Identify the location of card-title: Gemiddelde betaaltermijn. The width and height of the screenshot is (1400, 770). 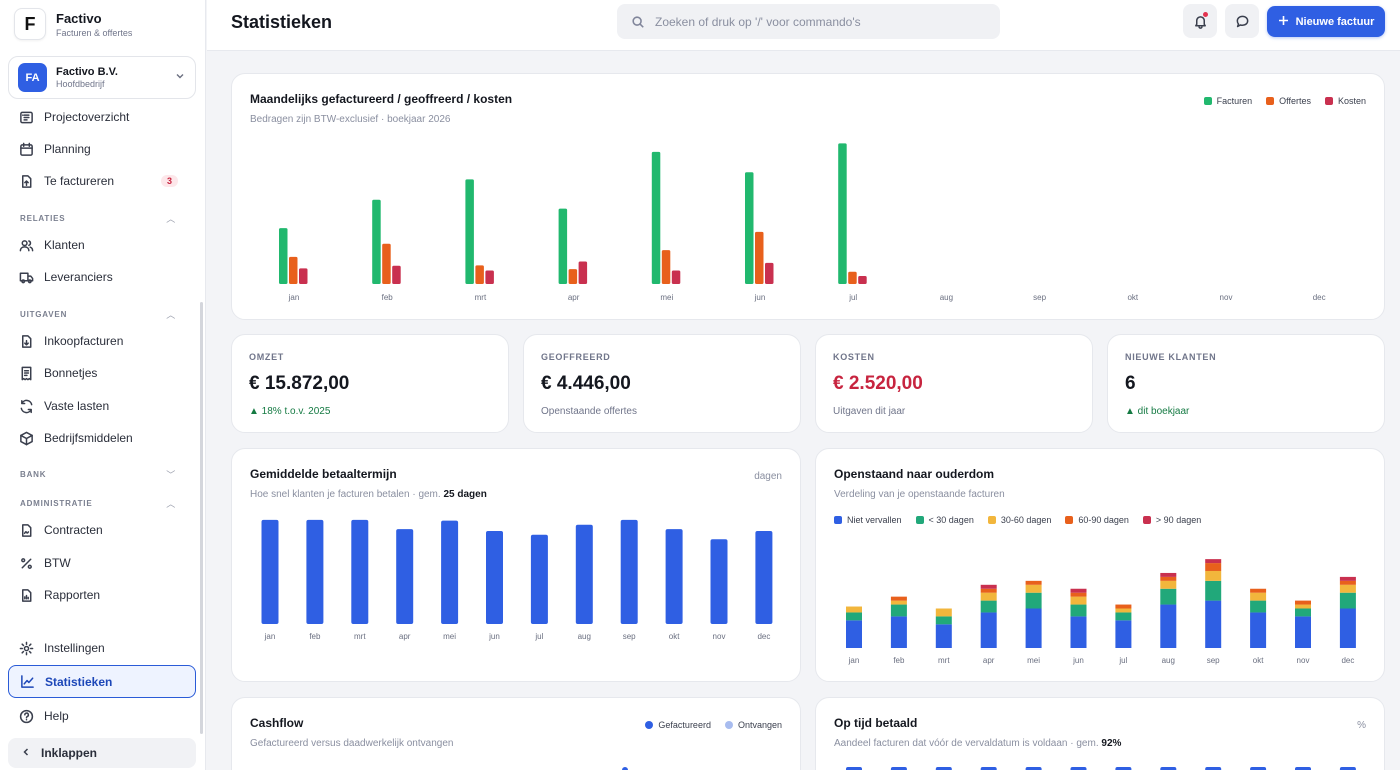
(323, 474).